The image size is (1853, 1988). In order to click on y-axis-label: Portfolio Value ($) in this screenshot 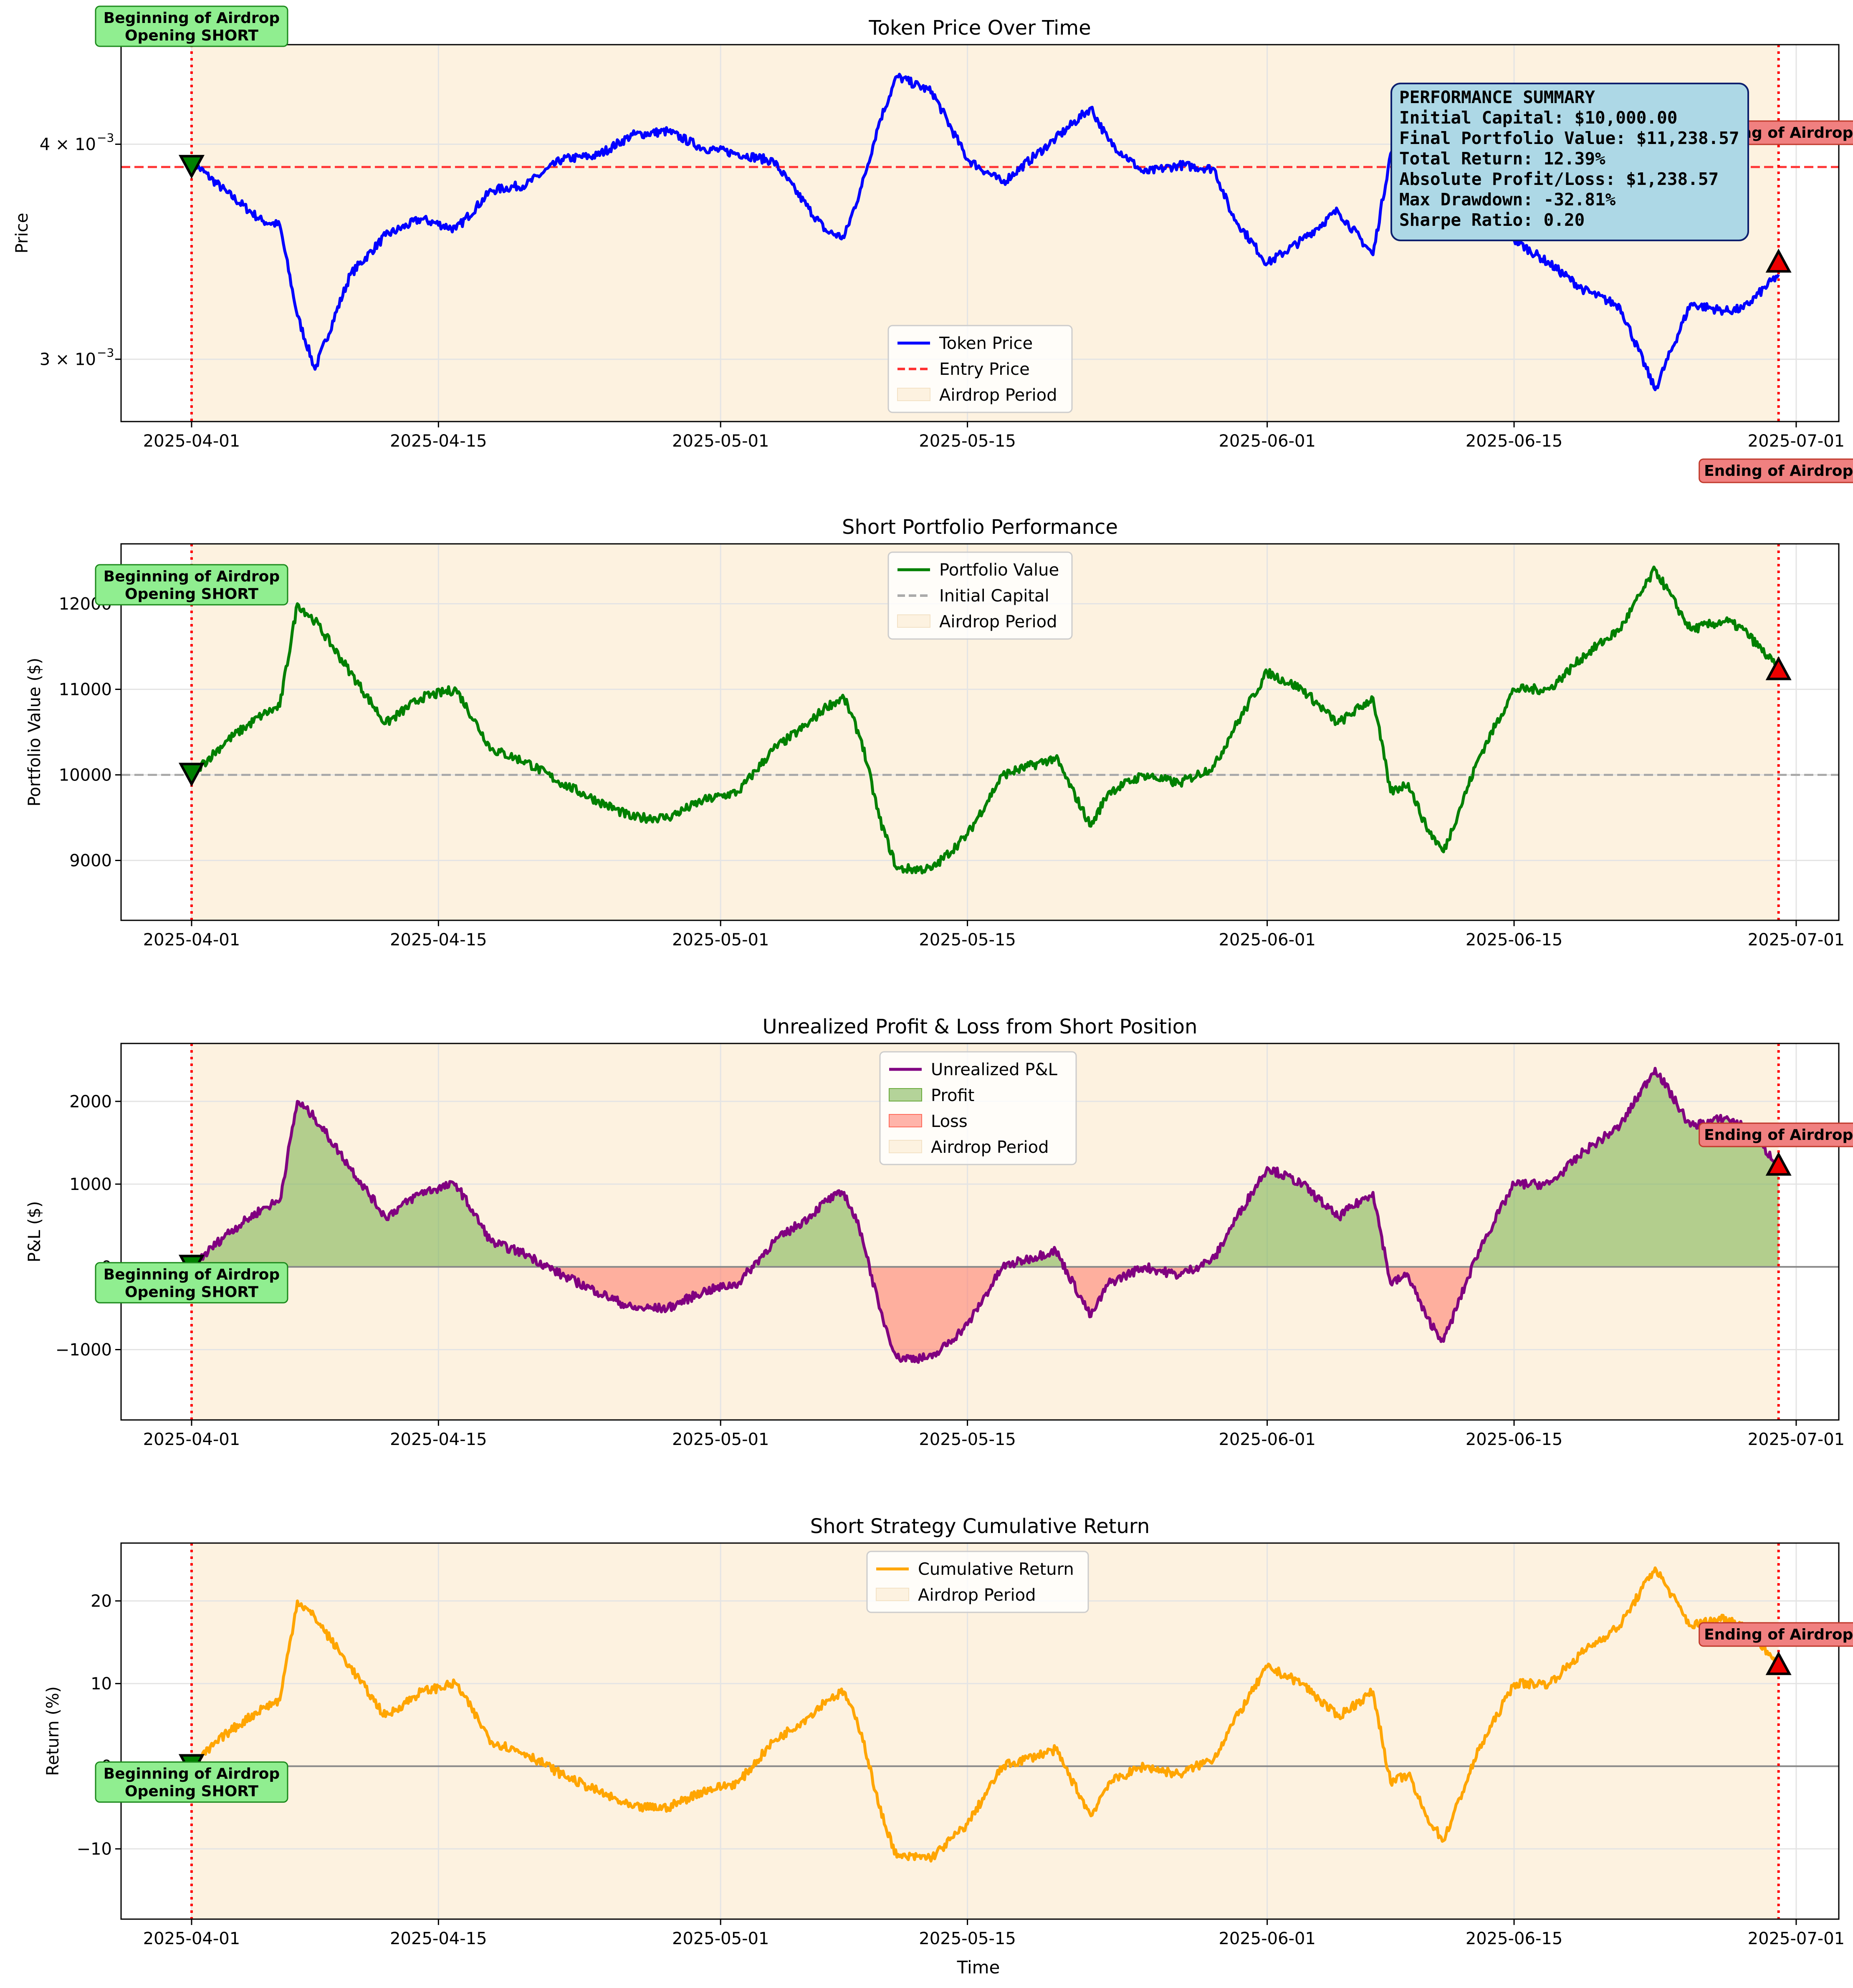, I will do `click(35, 732)`.